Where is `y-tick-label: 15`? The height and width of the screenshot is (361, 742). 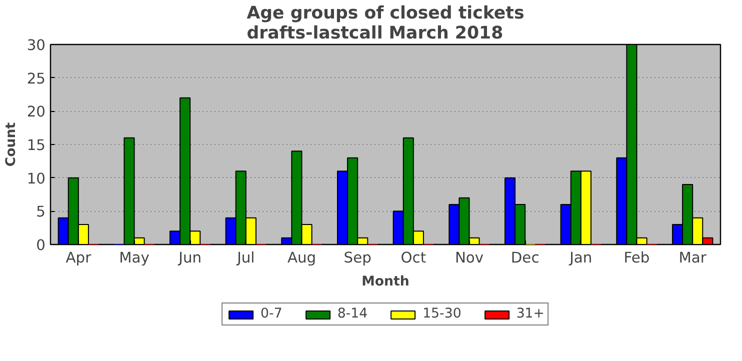
y-tick-label: 15 is located at coordinates (36, 145).